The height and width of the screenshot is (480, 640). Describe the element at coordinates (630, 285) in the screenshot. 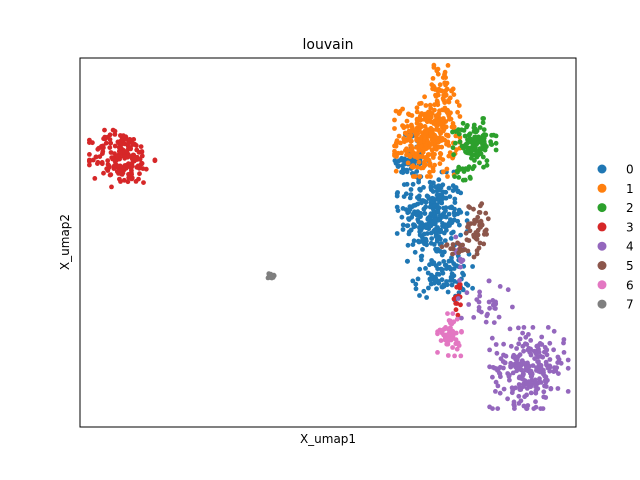

I see `legend-label-6: 6` at that location.